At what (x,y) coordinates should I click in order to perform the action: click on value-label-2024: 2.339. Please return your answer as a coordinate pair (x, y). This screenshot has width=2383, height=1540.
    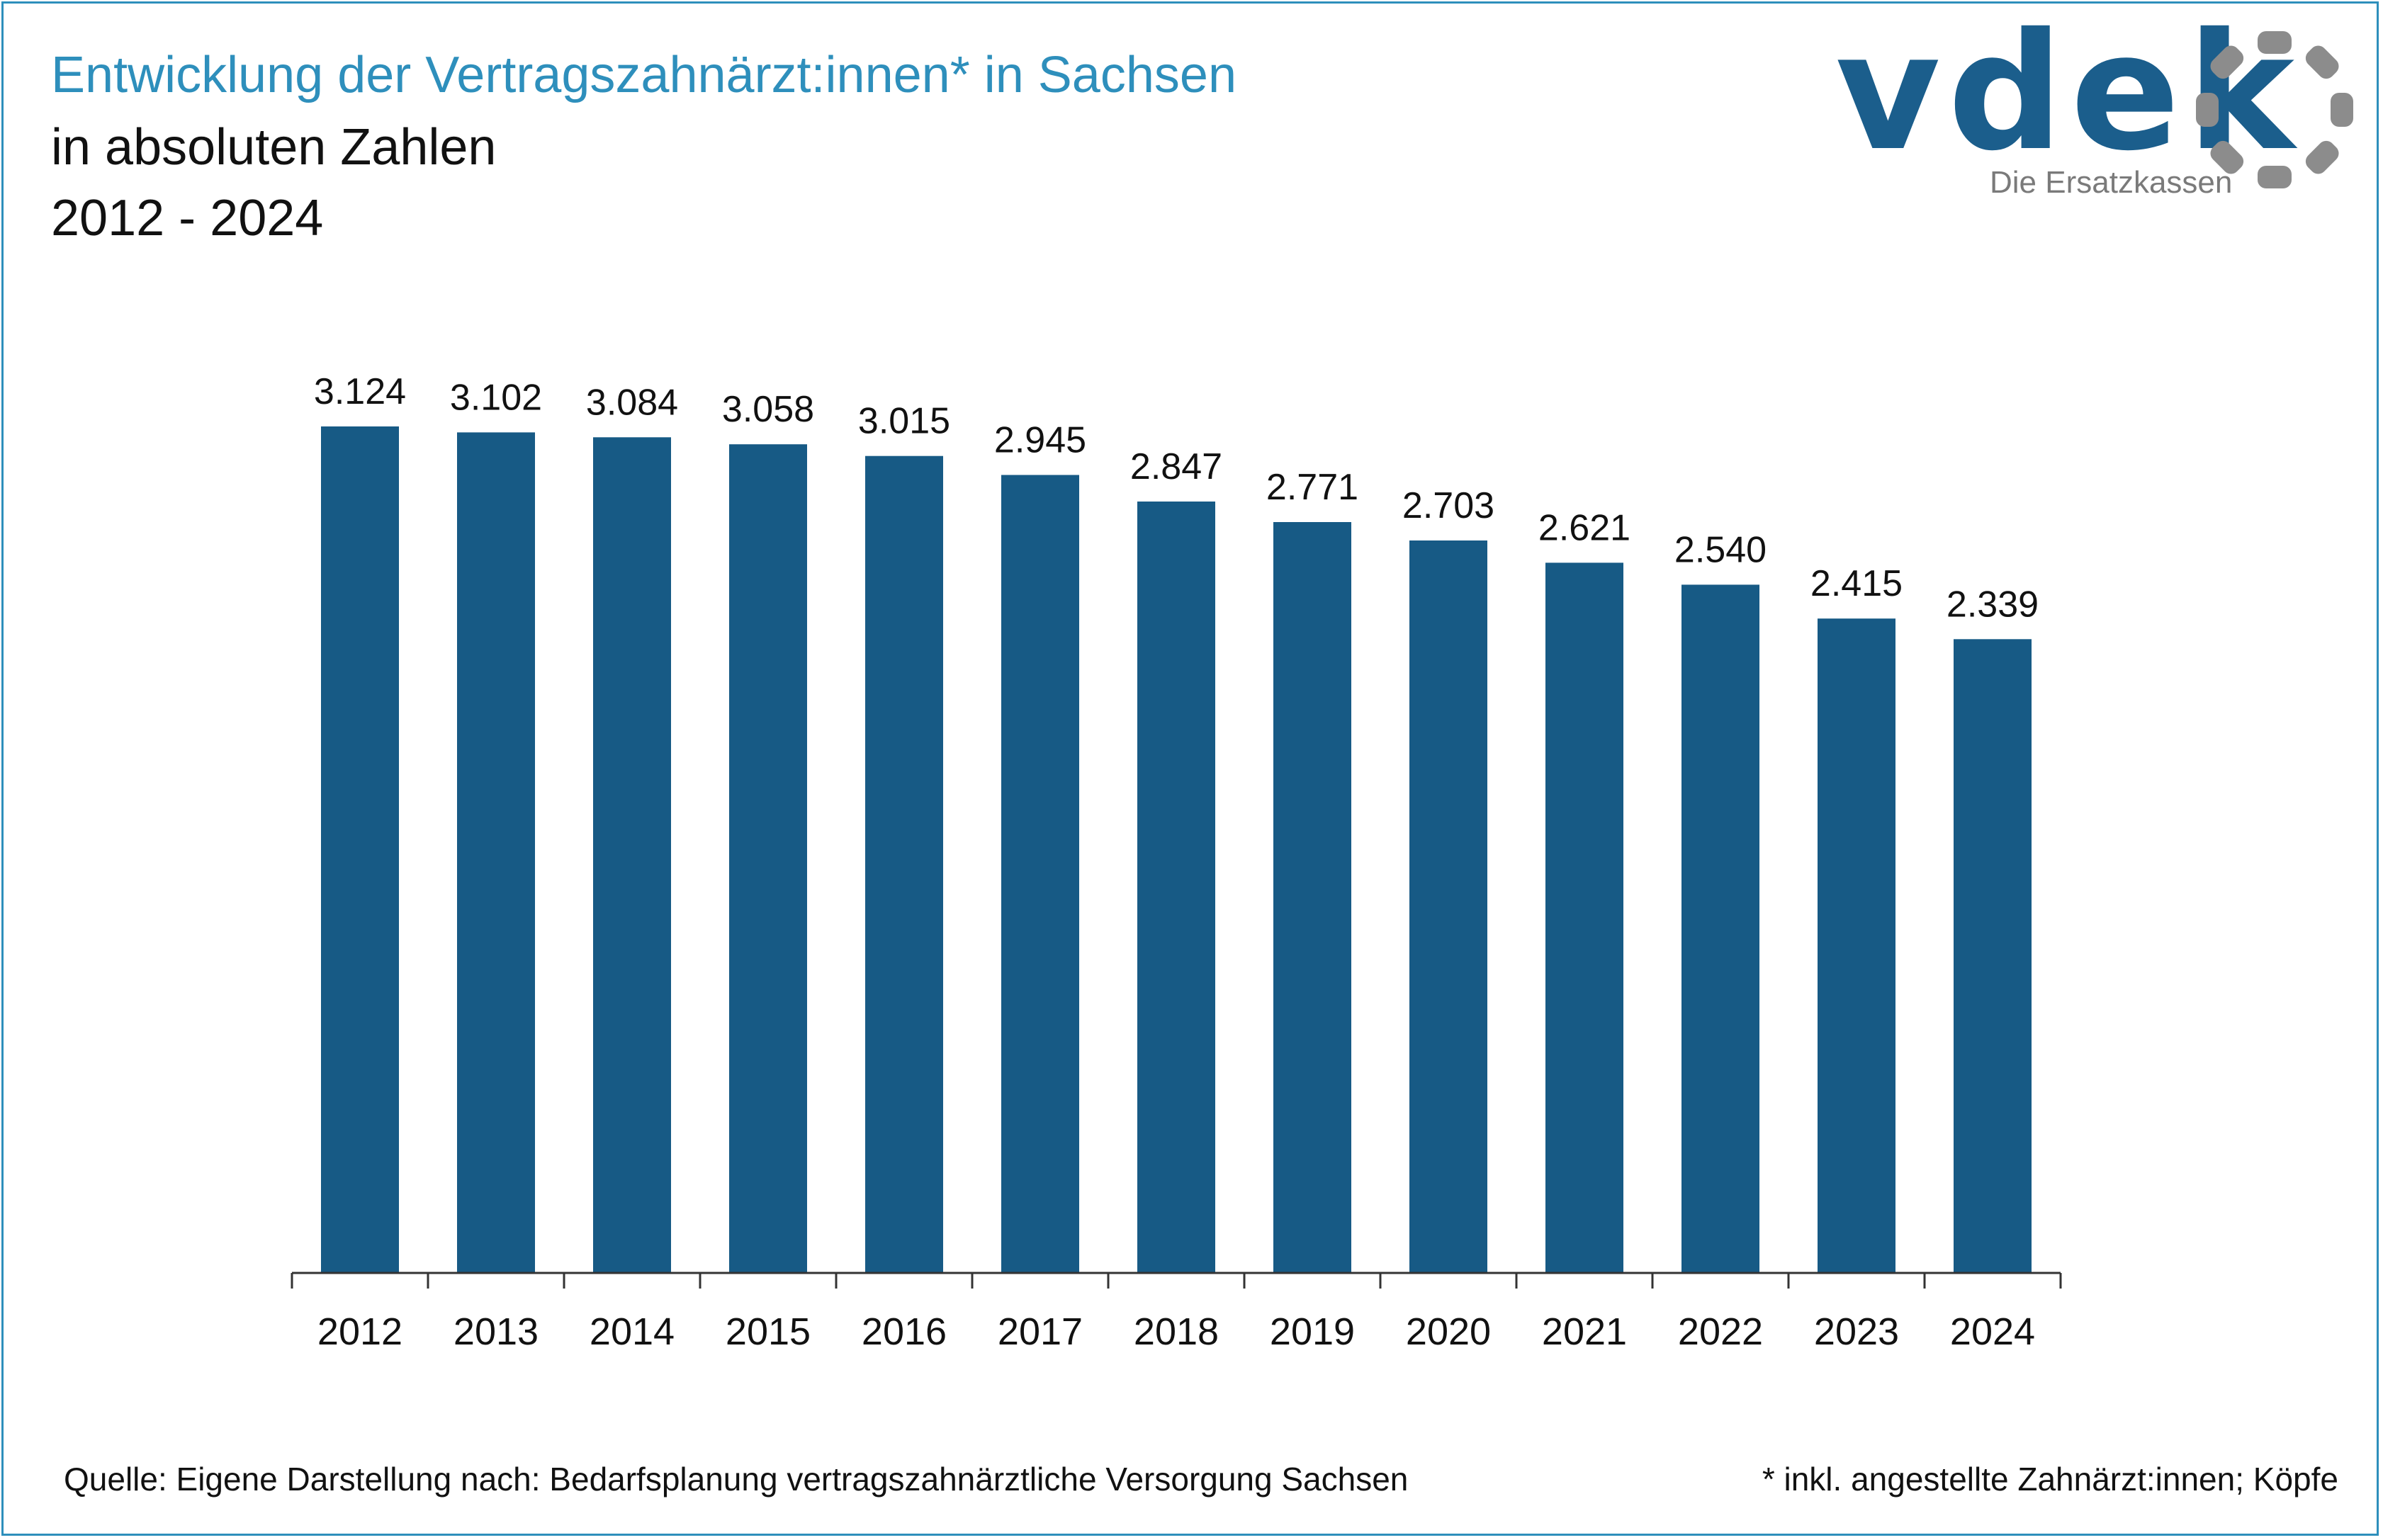
    Looking at the image, I should click on (1993, 604).